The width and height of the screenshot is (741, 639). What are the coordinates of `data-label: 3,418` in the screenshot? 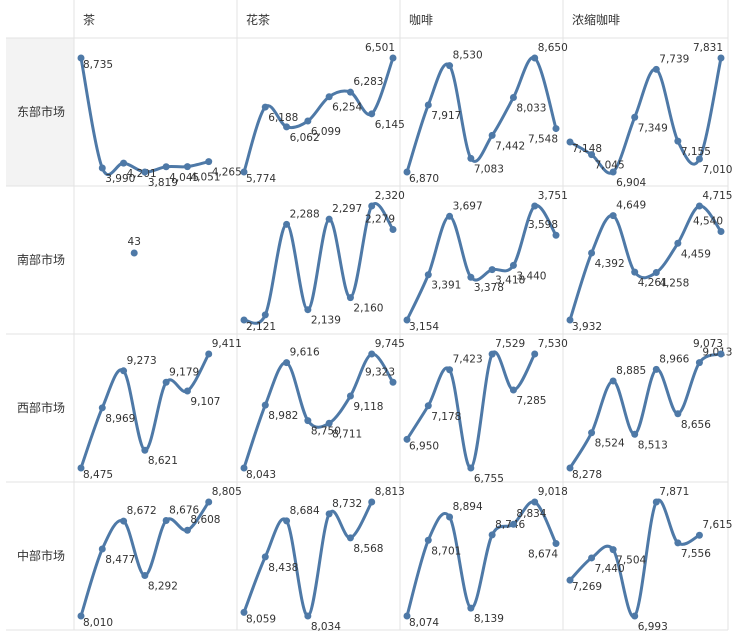 It's located at (510, 281).